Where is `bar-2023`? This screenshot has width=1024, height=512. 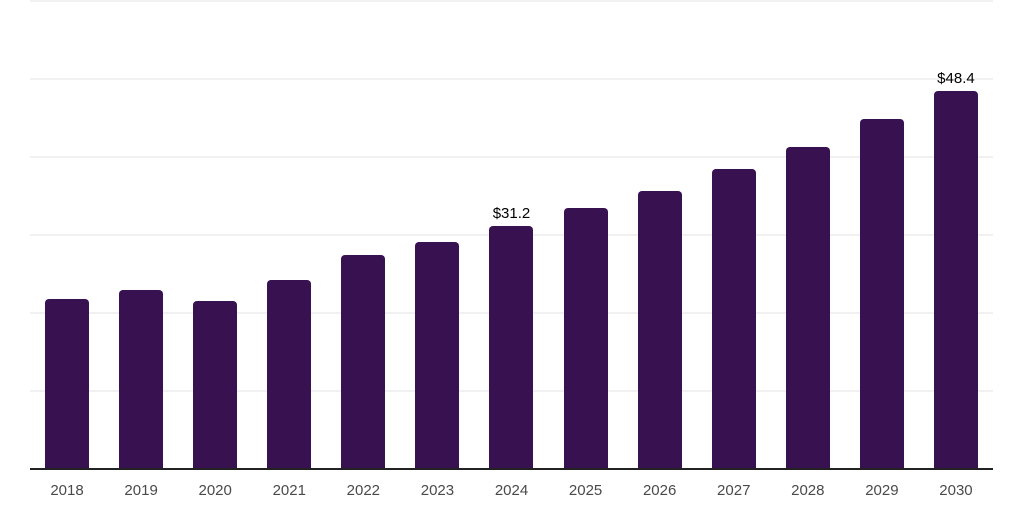 bar-2023 is located at coordinates (437, 355).